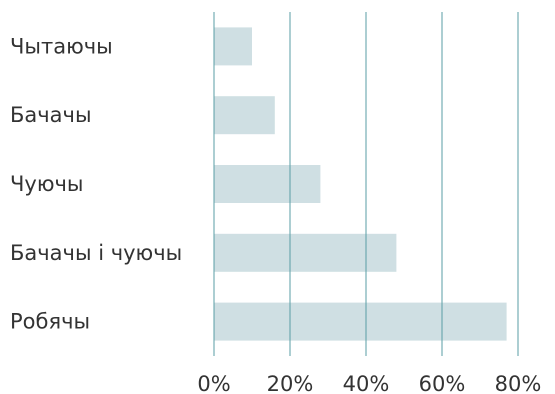 The image size is (555, 394). What do you see at coordinates (51, 115) in the screenshot?
I see `category-label-1: Бачачы` at bounding box center [51, 115].